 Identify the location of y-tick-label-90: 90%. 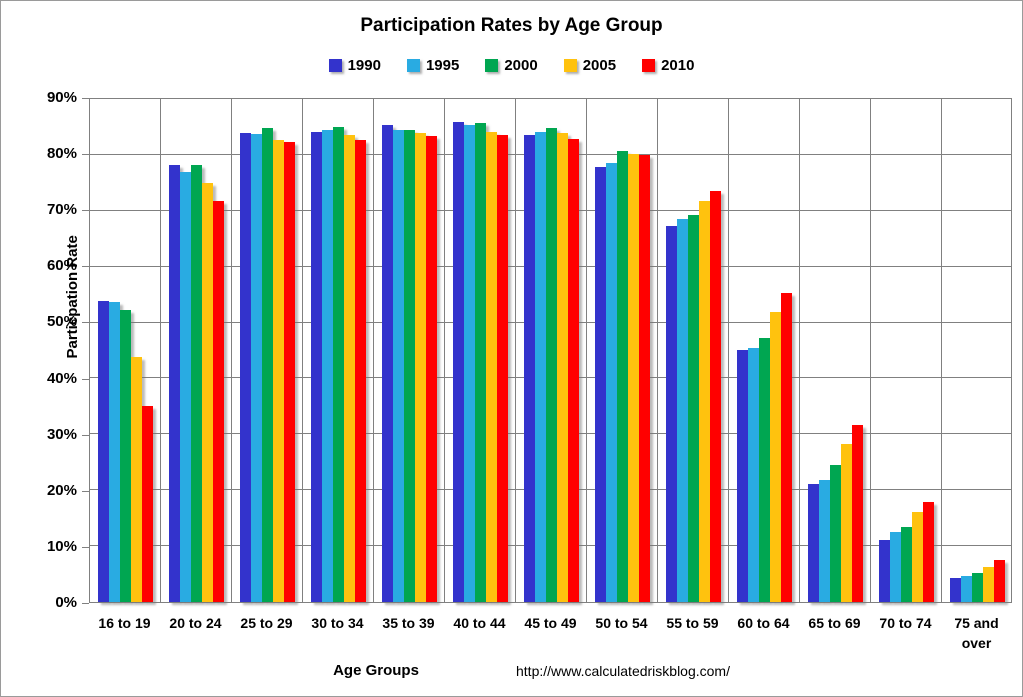
(61, 97).